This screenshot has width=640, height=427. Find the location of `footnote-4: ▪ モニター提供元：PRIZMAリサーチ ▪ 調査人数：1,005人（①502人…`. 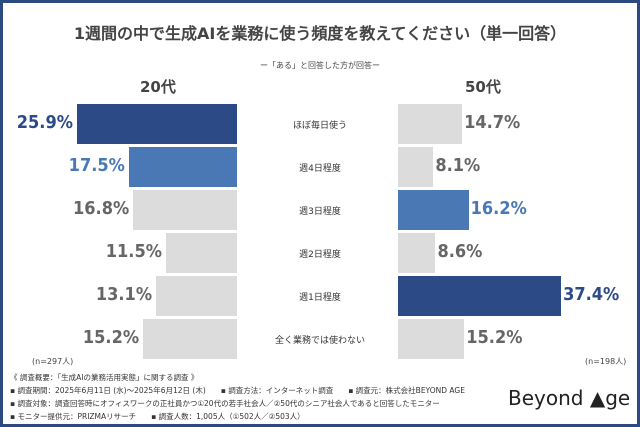

footnote-4: ▪ モニター提供元：PRIZMAリサーチ ▪ 調査人数：1,005人（①502人… is located at coordinates (157, 416).